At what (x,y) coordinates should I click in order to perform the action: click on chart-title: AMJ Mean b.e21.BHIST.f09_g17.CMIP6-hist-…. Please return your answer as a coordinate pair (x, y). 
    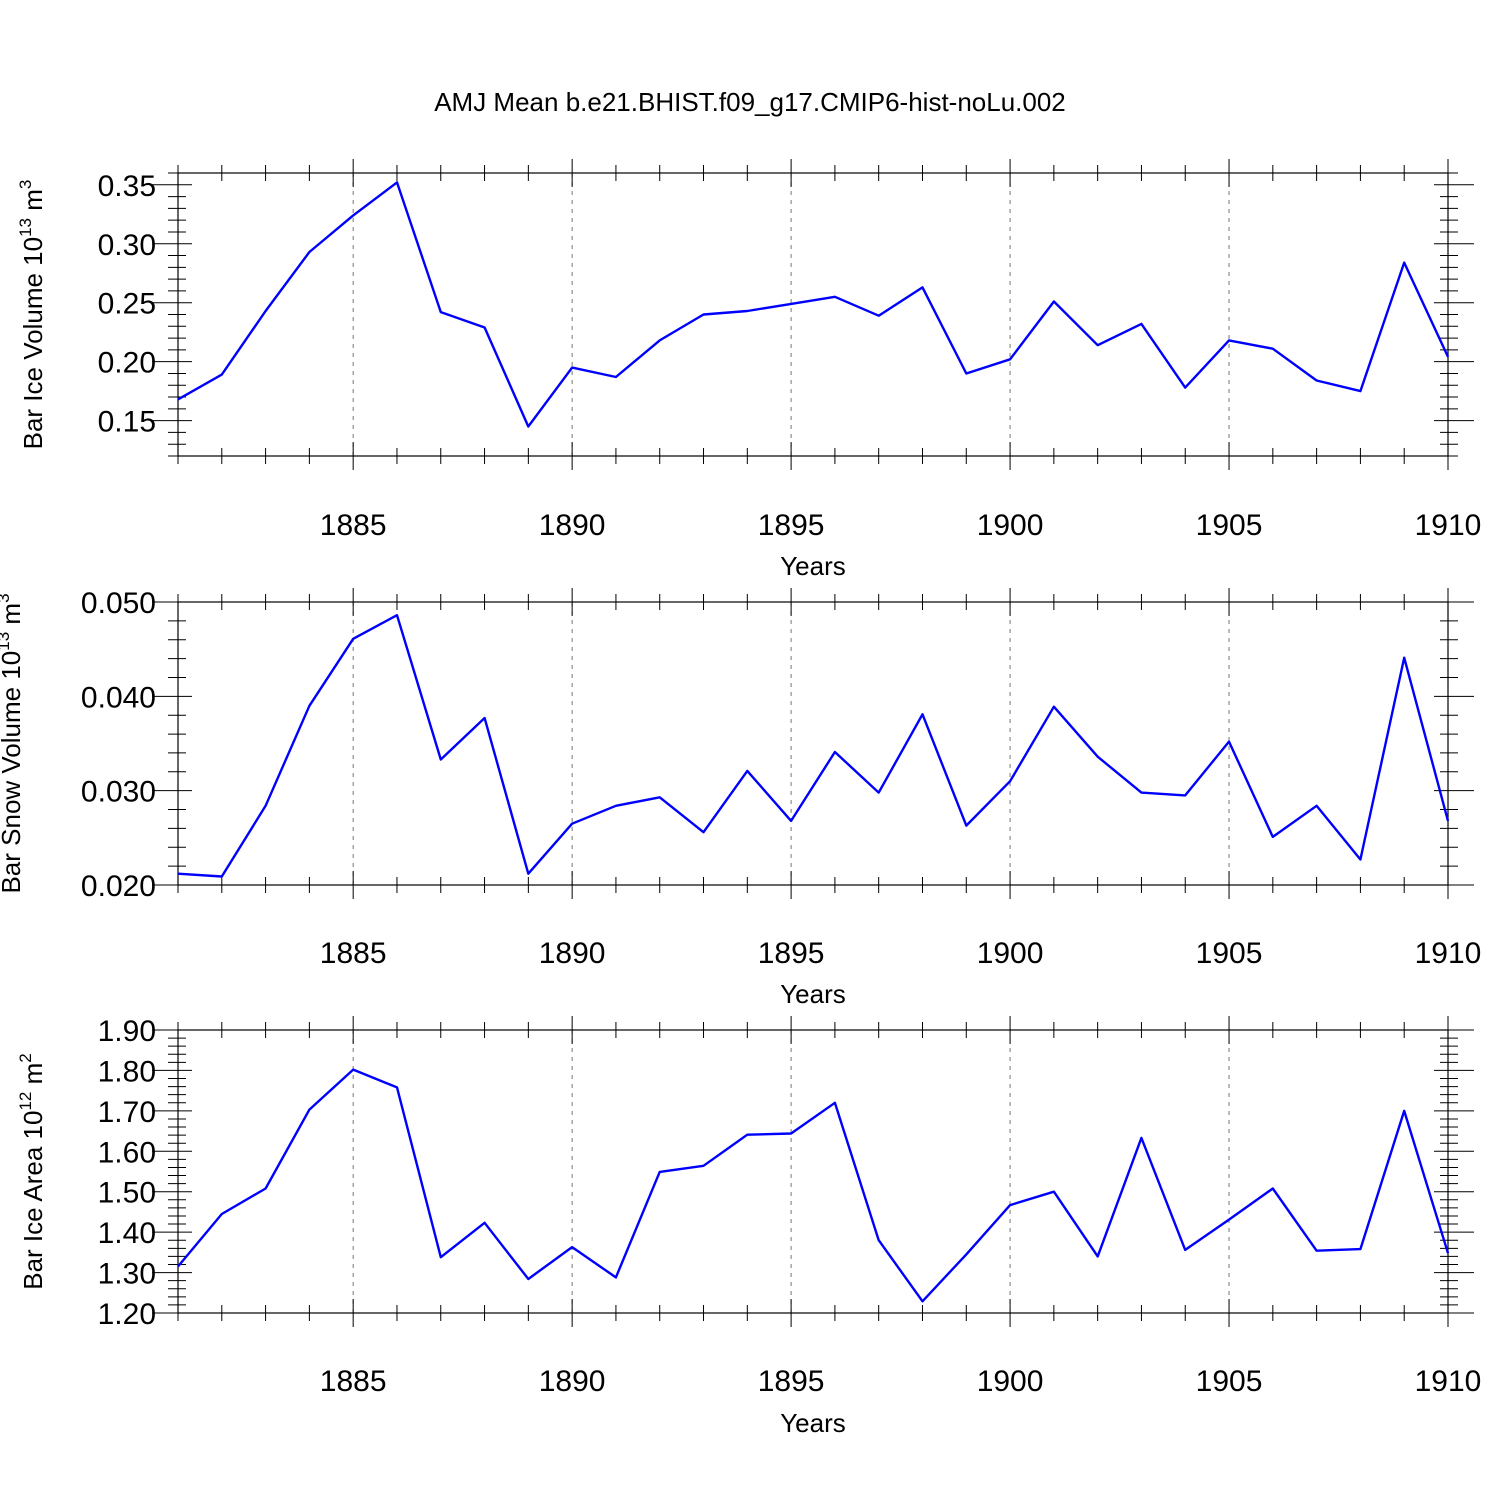
    Looking at the image, I should click on (750, 102).